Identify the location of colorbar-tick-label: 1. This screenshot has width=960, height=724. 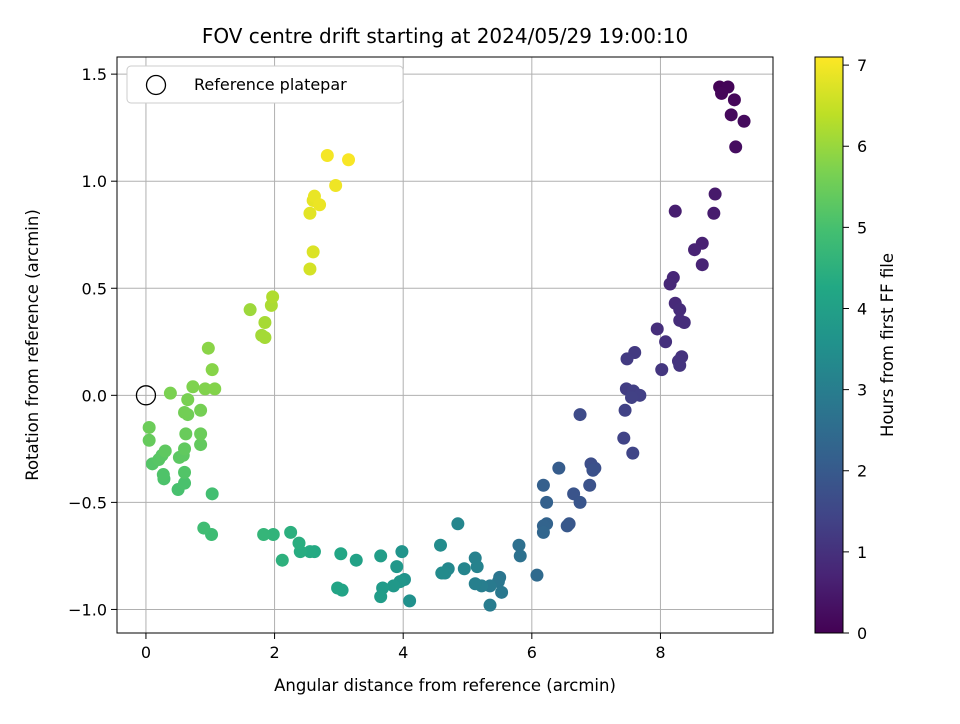
(862, 552).